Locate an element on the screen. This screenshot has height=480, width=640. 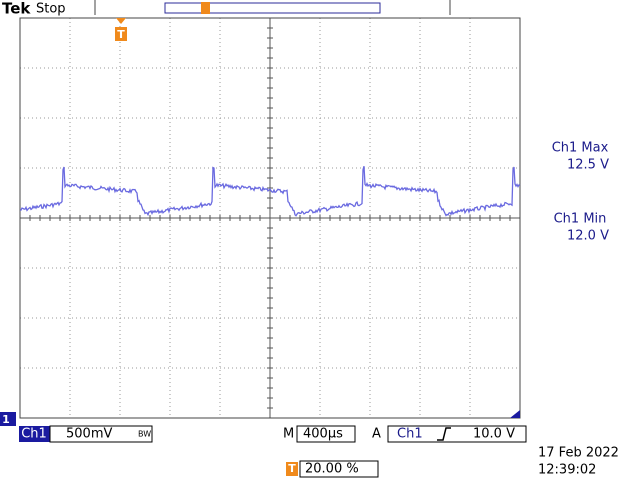
bandwidth-limit: BW is located at coordinates (144, 434).